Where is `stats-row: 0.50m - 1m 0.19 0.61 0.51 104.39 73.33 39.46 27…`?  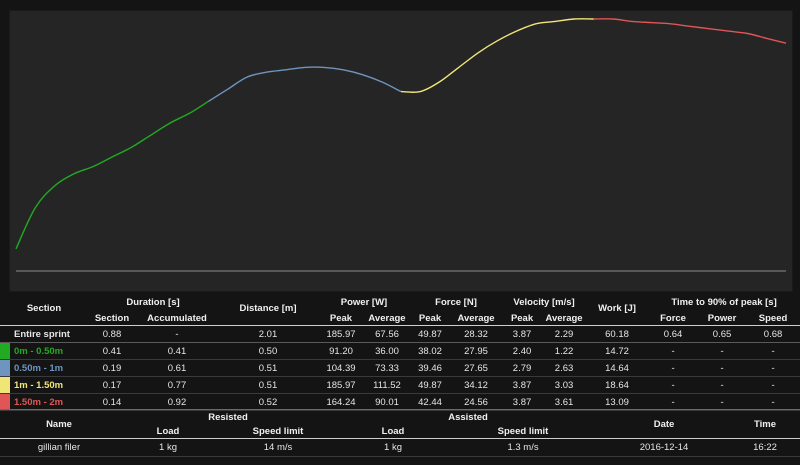
stats-row: 0.50m - 1m 0.19 0.61 0.51 104.39 73.33 39.46 27… is located at coordinates (400, 368).